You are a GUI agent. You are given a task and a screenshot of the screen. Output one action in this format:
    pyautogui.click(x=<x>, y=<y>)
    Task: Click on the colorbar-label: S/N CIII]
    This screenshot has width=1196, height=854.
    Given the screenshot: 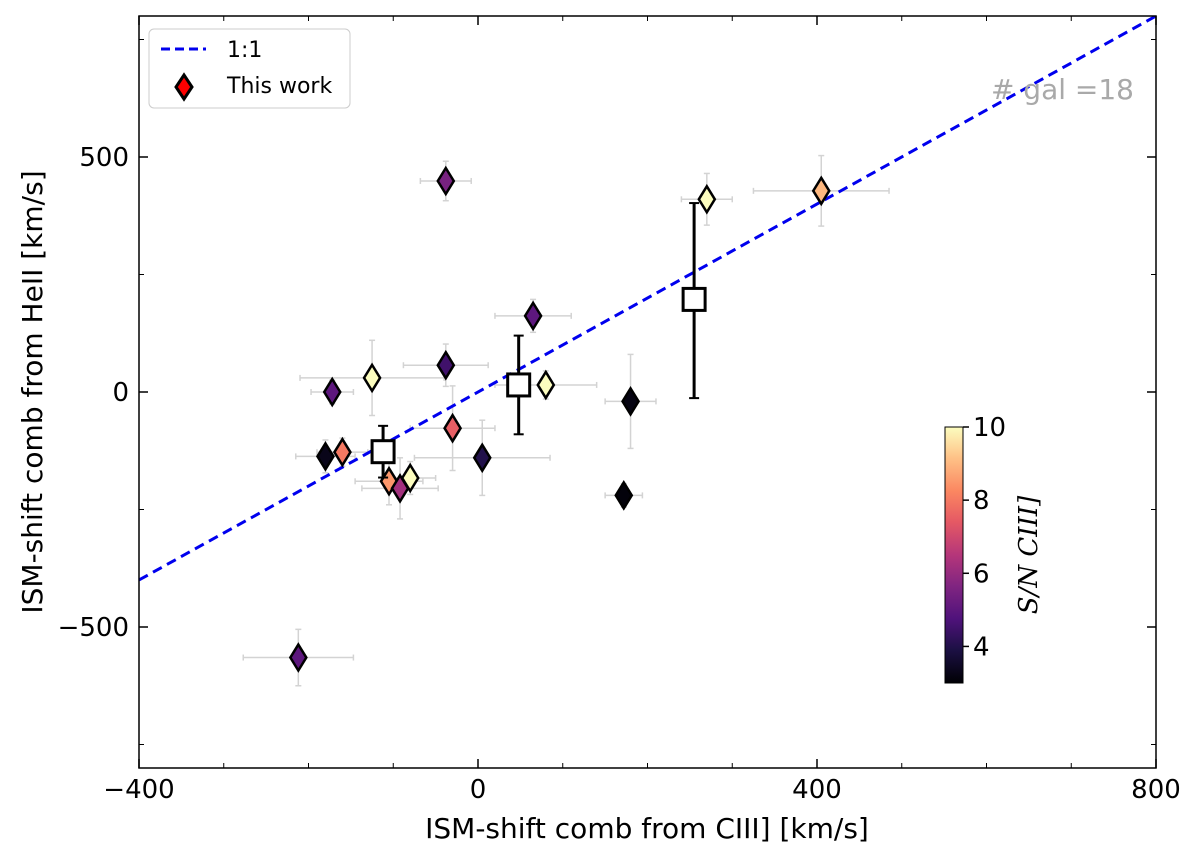 What is the action you would take?
    pyautogui.click(x=1029, y=554)
    